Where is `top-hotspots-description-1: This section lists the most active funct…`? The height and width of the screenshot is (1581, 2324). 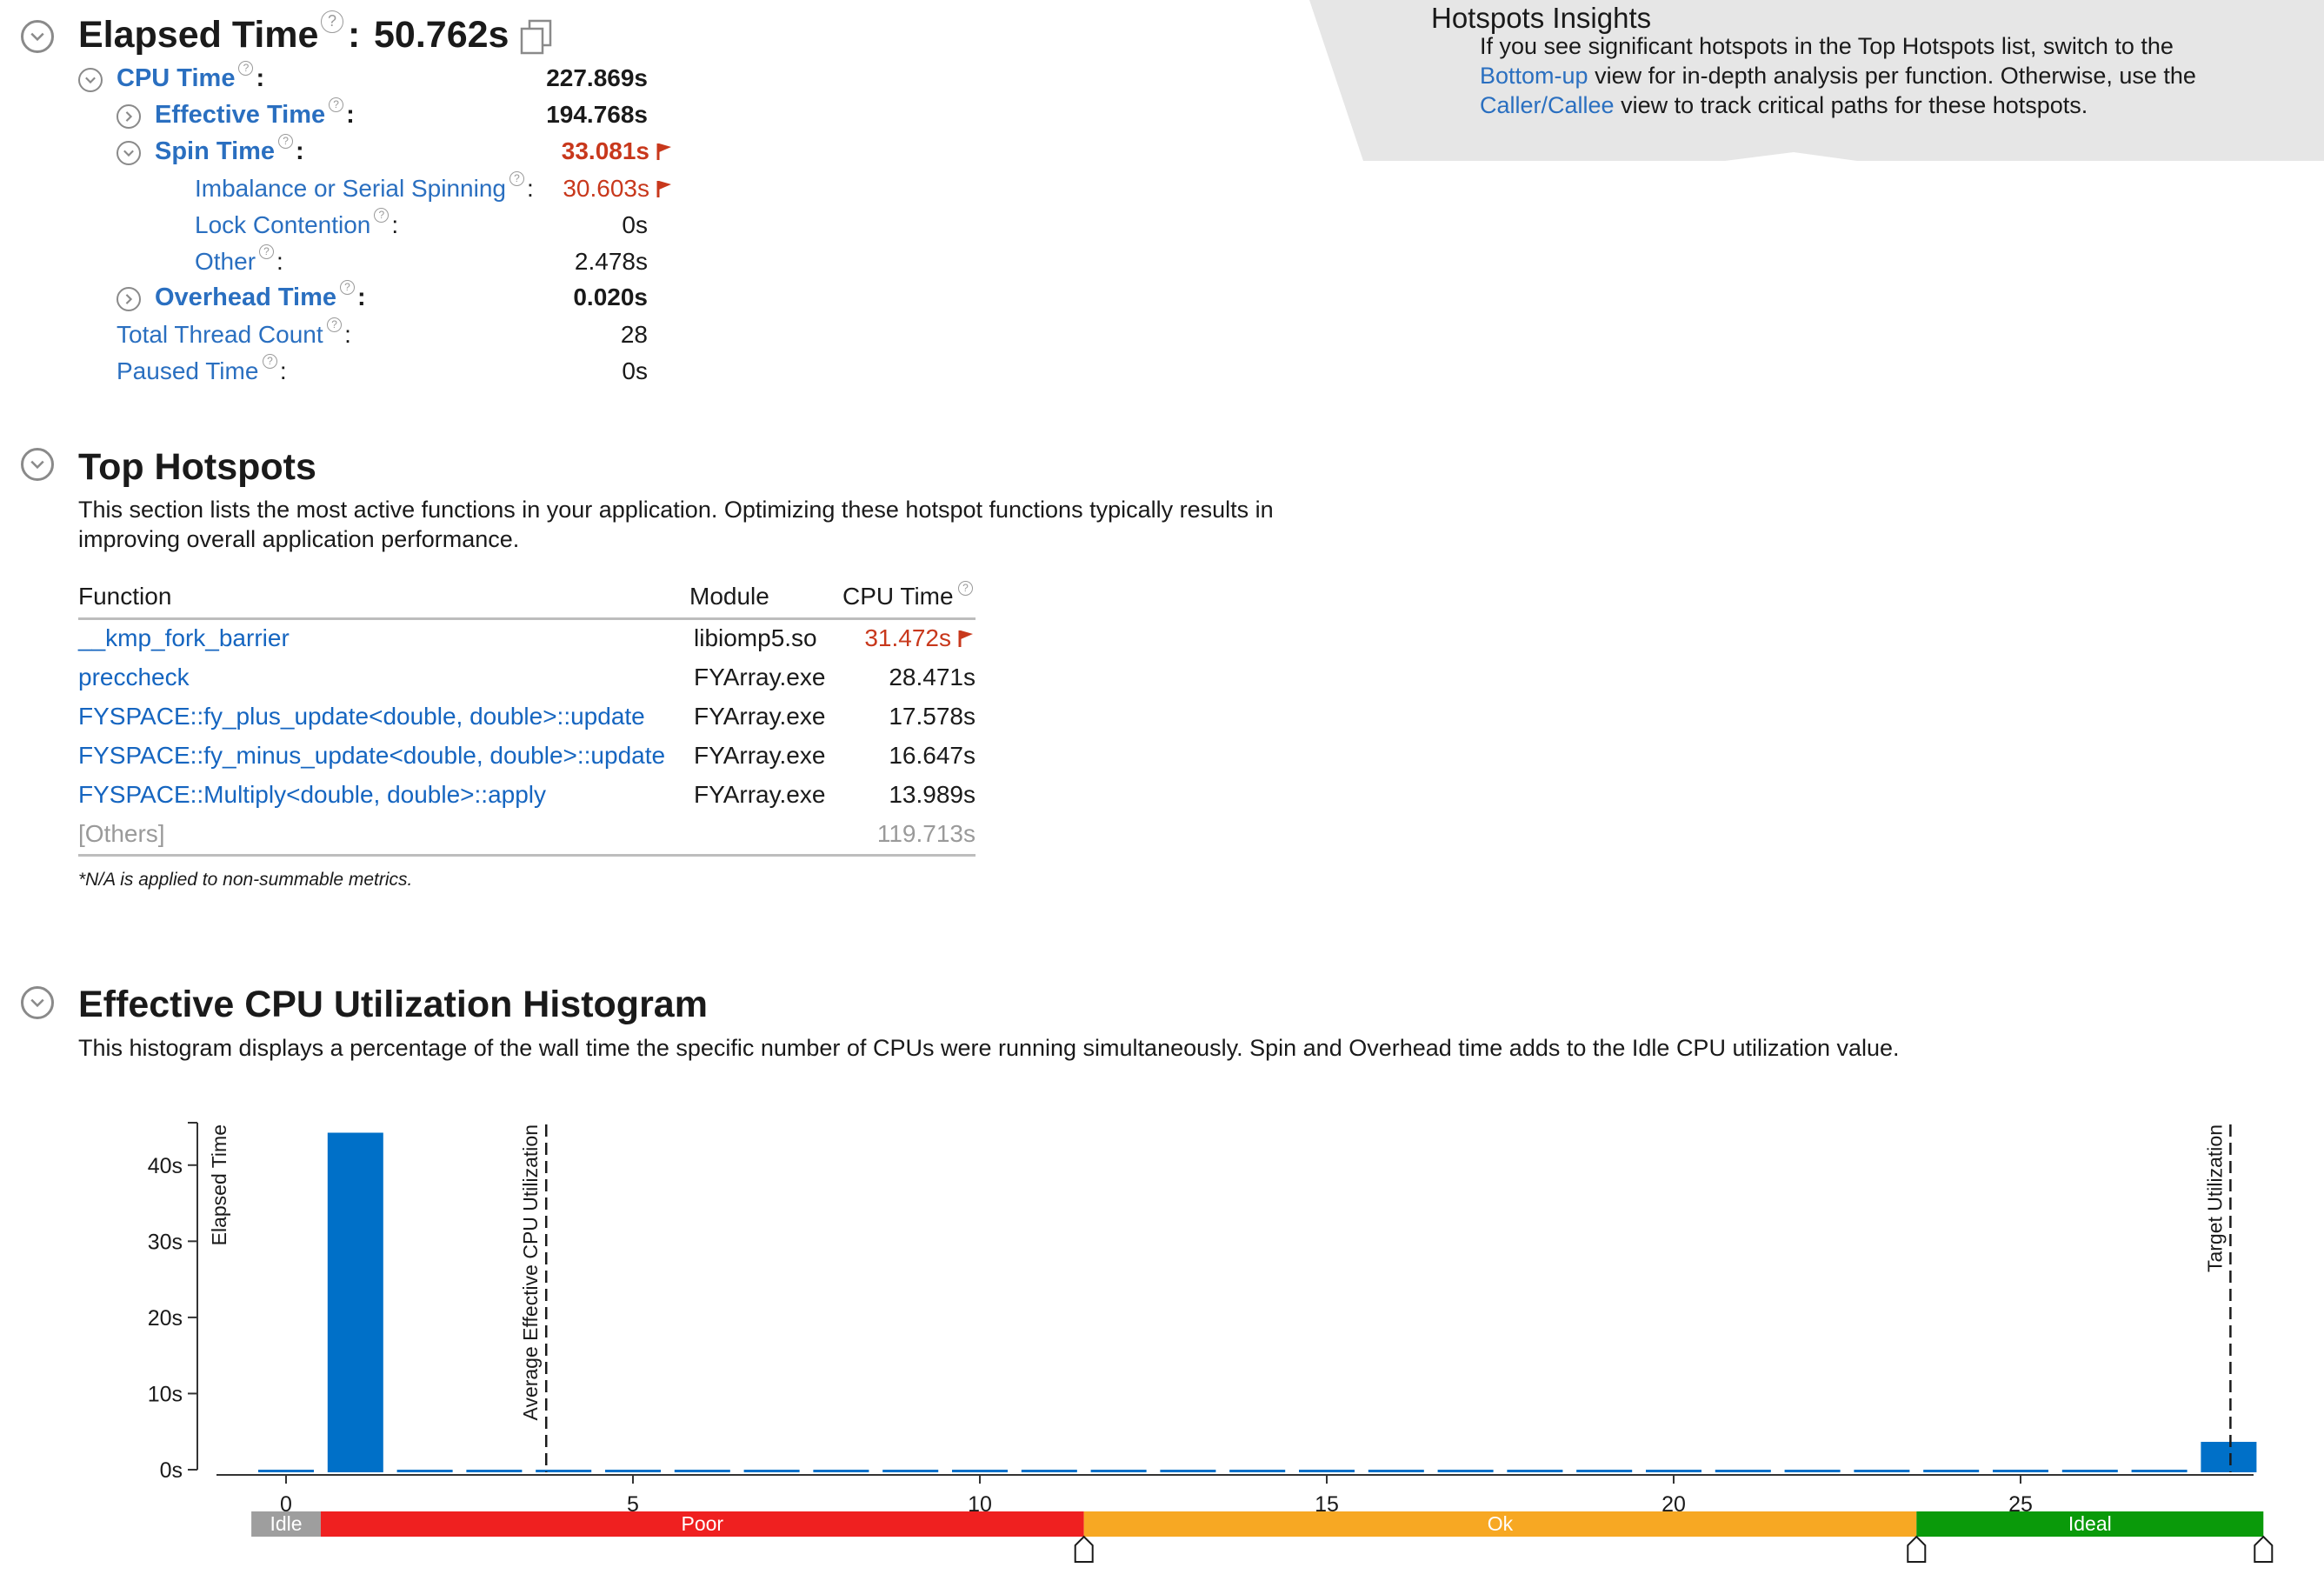 top-hotspots-description-1: This section lists the most active funct… is located at coordinates (676, 510).